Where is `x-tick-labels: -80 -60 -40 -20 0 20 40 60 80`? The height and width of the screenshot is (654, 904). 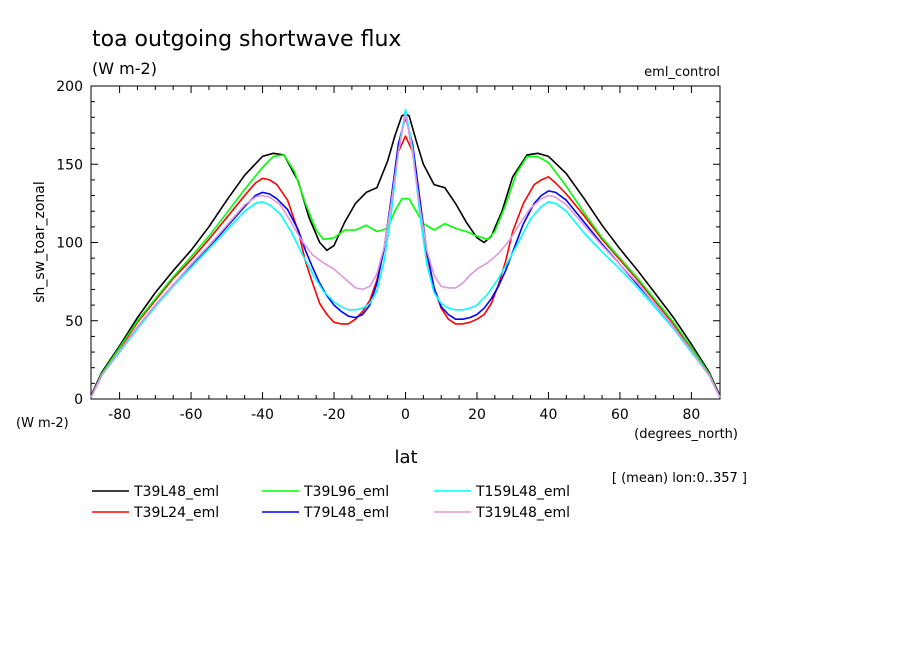
x-tick-labels: -80 -60 -40 -20 0 20 40 60 80 is located at coordinates (404, 415).